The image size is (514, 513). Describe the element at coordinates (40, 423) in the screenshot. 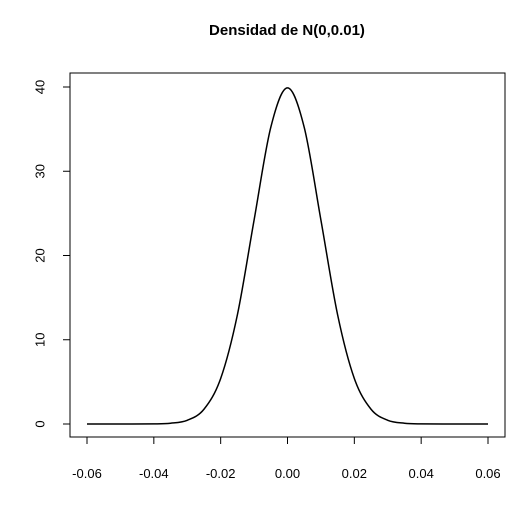

I see `y-tick-label: 0` at that location.